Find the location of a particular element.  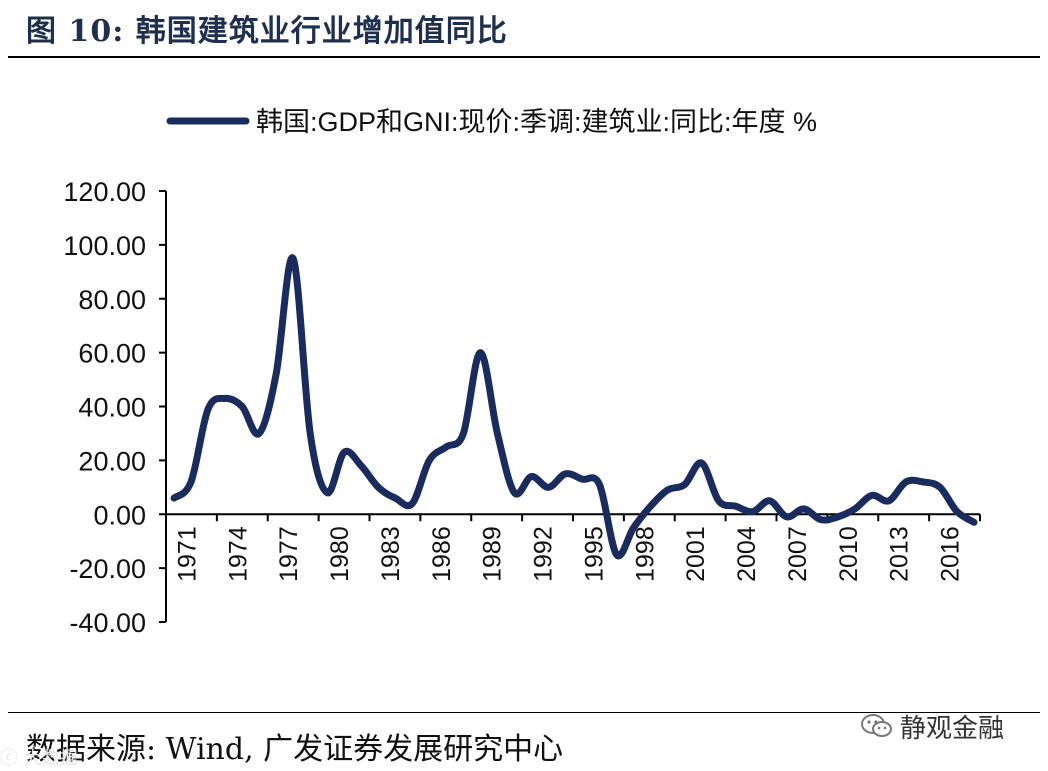

legend: 韩国:GDP和GNI:现价:季调:建筑业:同比:年度 % is located at coordinates (491, 122).